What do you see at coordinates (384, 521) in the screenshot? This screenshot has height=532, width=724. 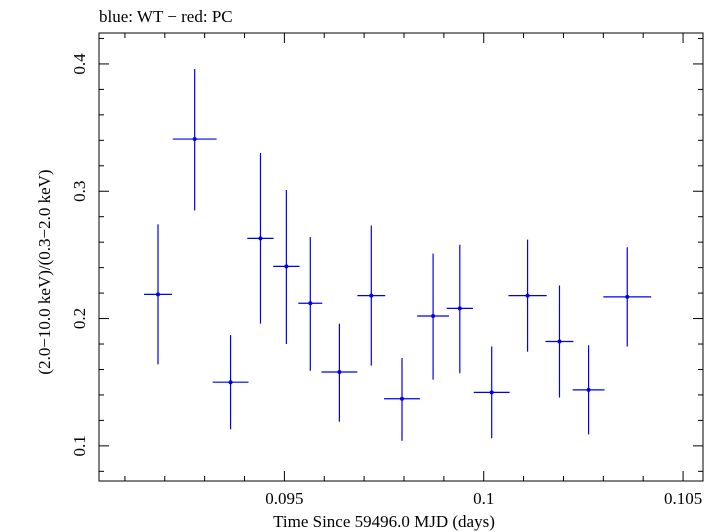 I see `x-axis-label: Time Since 59496.0 MJD (days)` at bounding box center [384, 521].